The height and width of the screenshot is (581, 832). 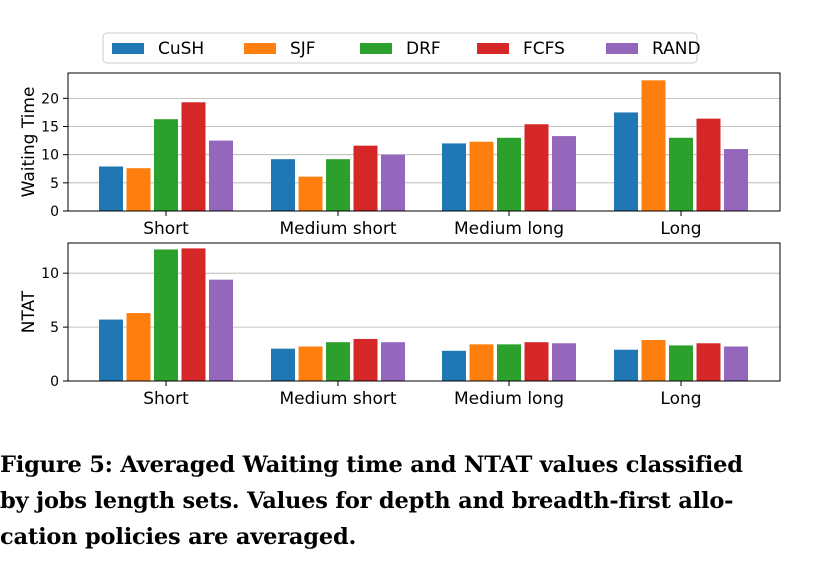 I want to click on ytick-label-waiting-time-0: 0, so click(x=54, y=212).